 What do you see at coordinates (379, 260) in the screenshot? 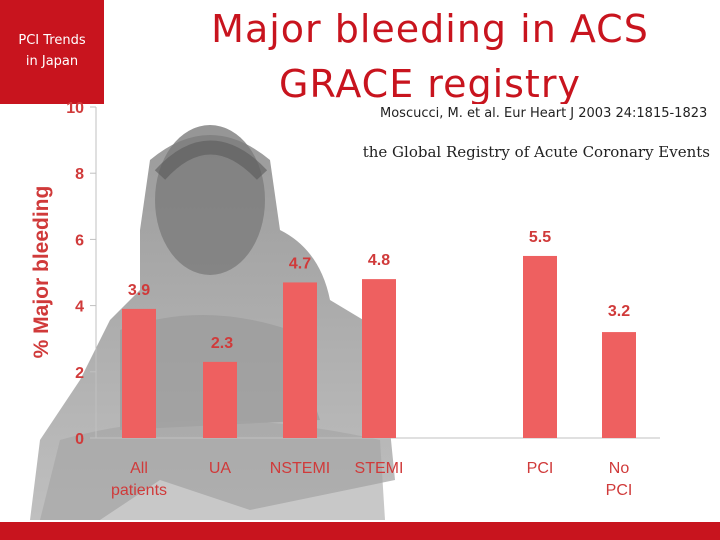
I see `data-label: 4.8` at bounding box center [379, 260].